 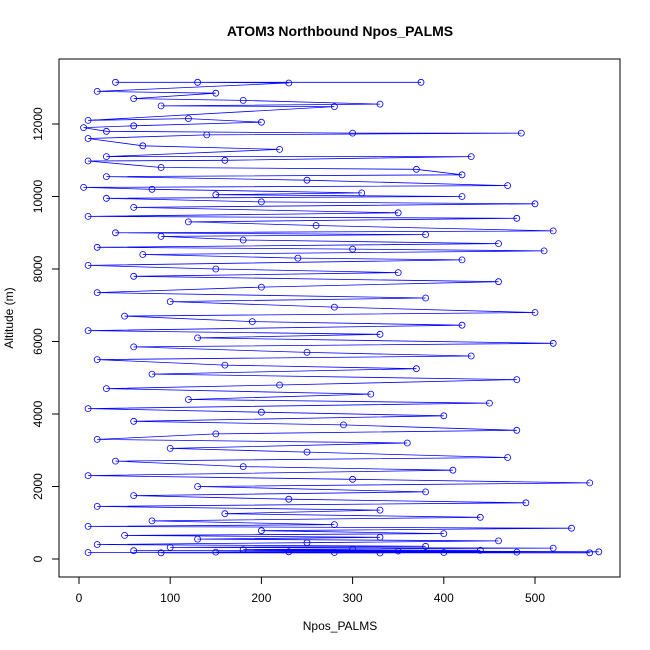 I want to click on y-tick-label: 2000, so click(x=38, y=486).